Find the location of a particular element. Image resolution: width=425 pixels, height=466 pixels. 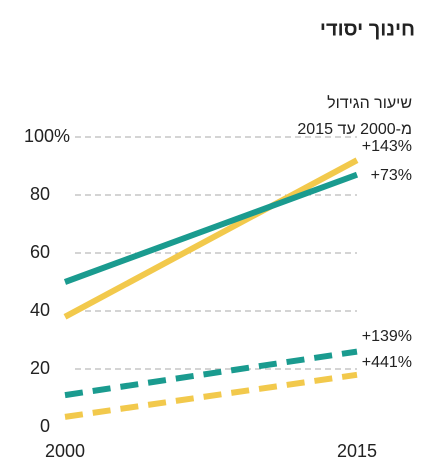

y-tick-label: 100% is located at coordinates (47, 136).